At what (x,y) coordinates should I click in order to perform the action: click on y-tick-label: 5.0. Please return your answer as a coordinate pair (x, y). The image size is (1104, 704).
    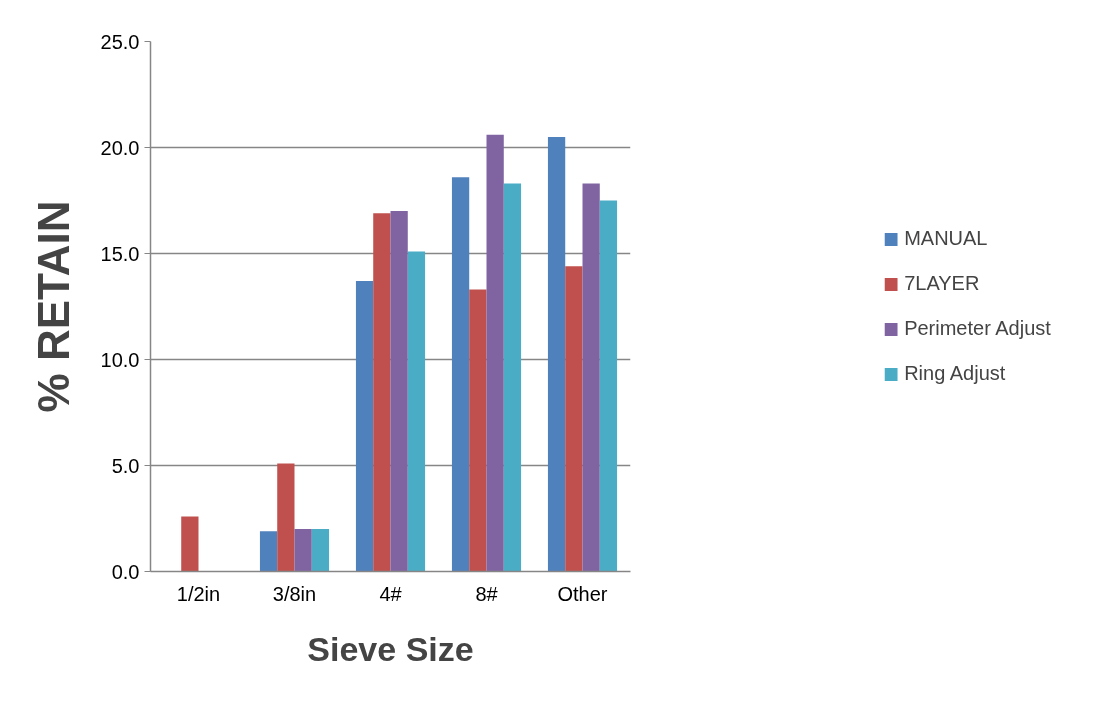
    Looking at the image, I should click on (125, 465).